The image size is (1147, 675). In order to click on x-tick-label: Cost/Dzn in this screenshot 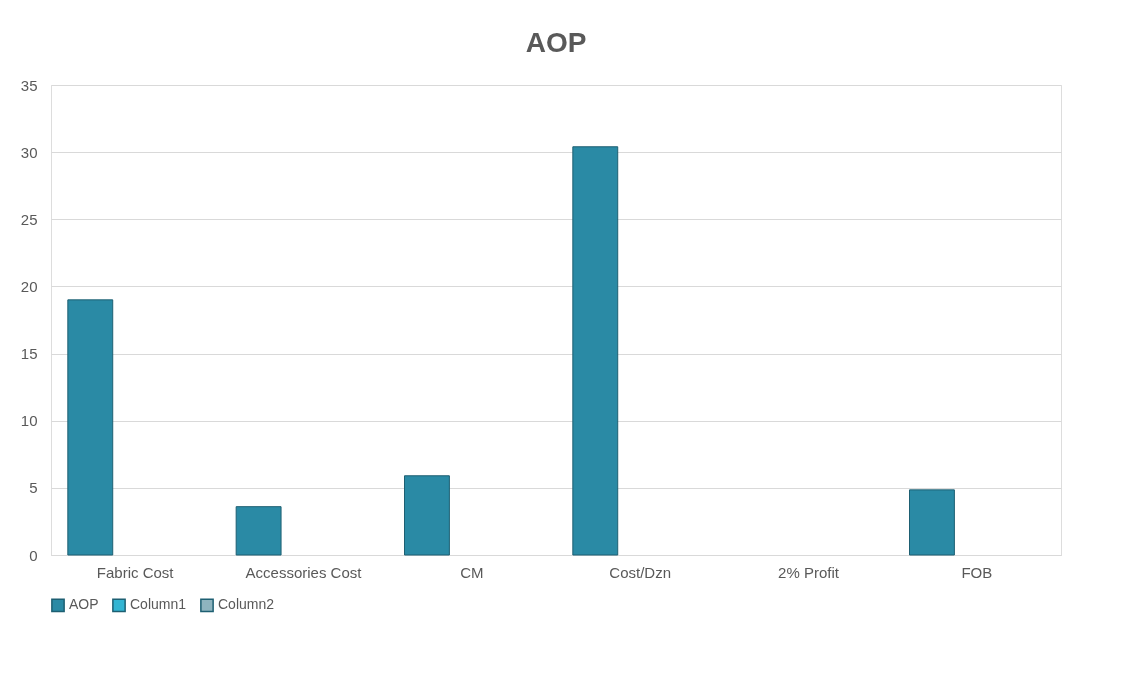, I will do `click(640, 572)`.